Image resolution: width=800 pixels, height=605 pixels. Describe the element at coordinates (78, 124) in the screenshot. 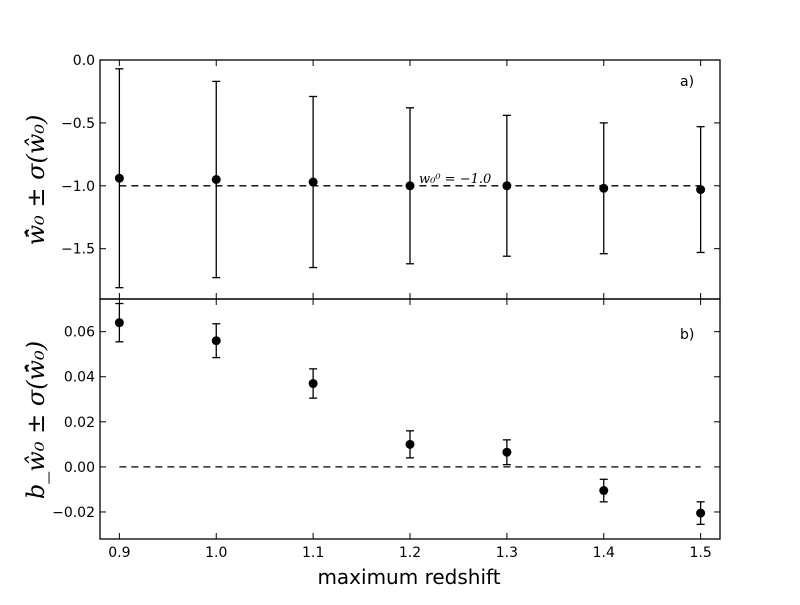

I see `panel-a-ytick-label: −0.5` at that location.